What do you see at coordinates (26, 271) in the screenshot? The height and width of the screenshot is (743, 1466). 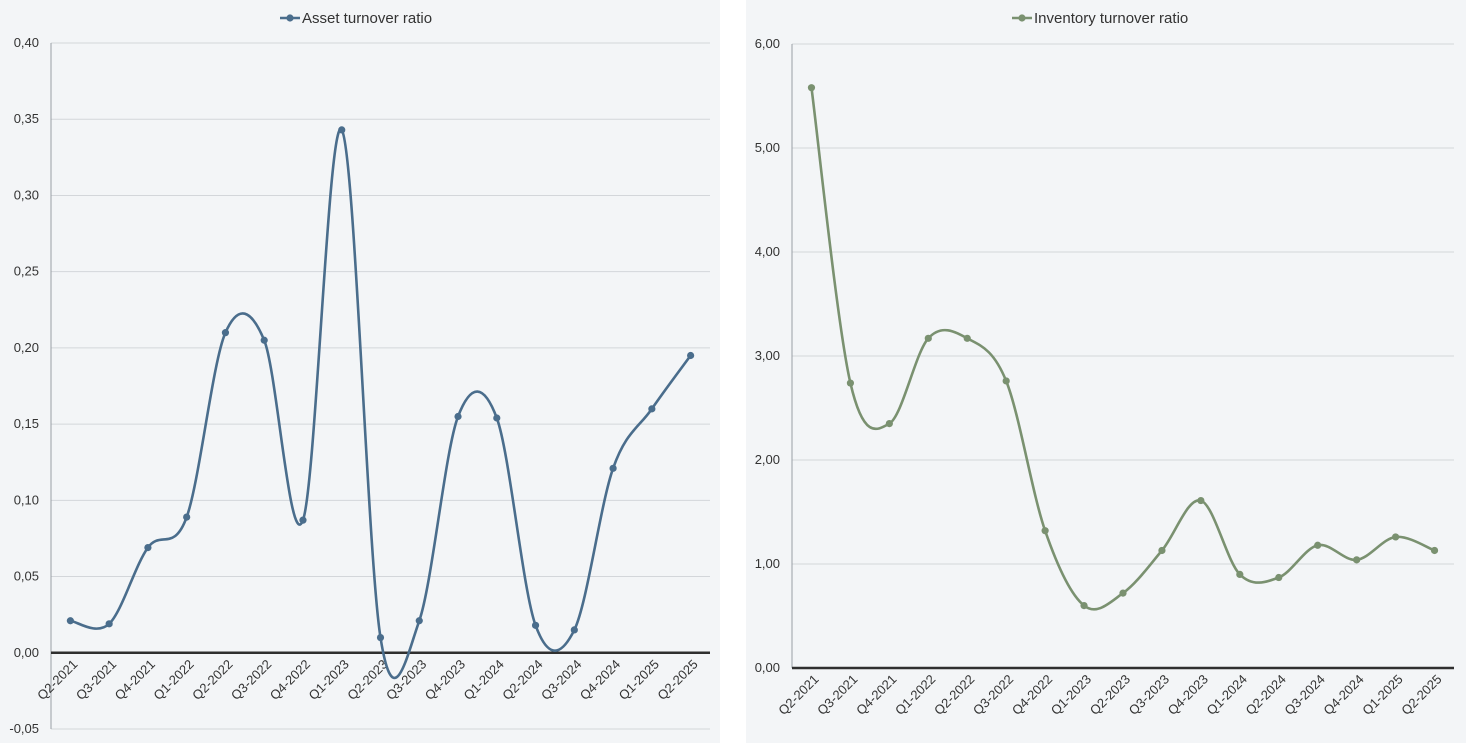 I see `y-tick-label: 0,25` at bounding box center [26, 271].